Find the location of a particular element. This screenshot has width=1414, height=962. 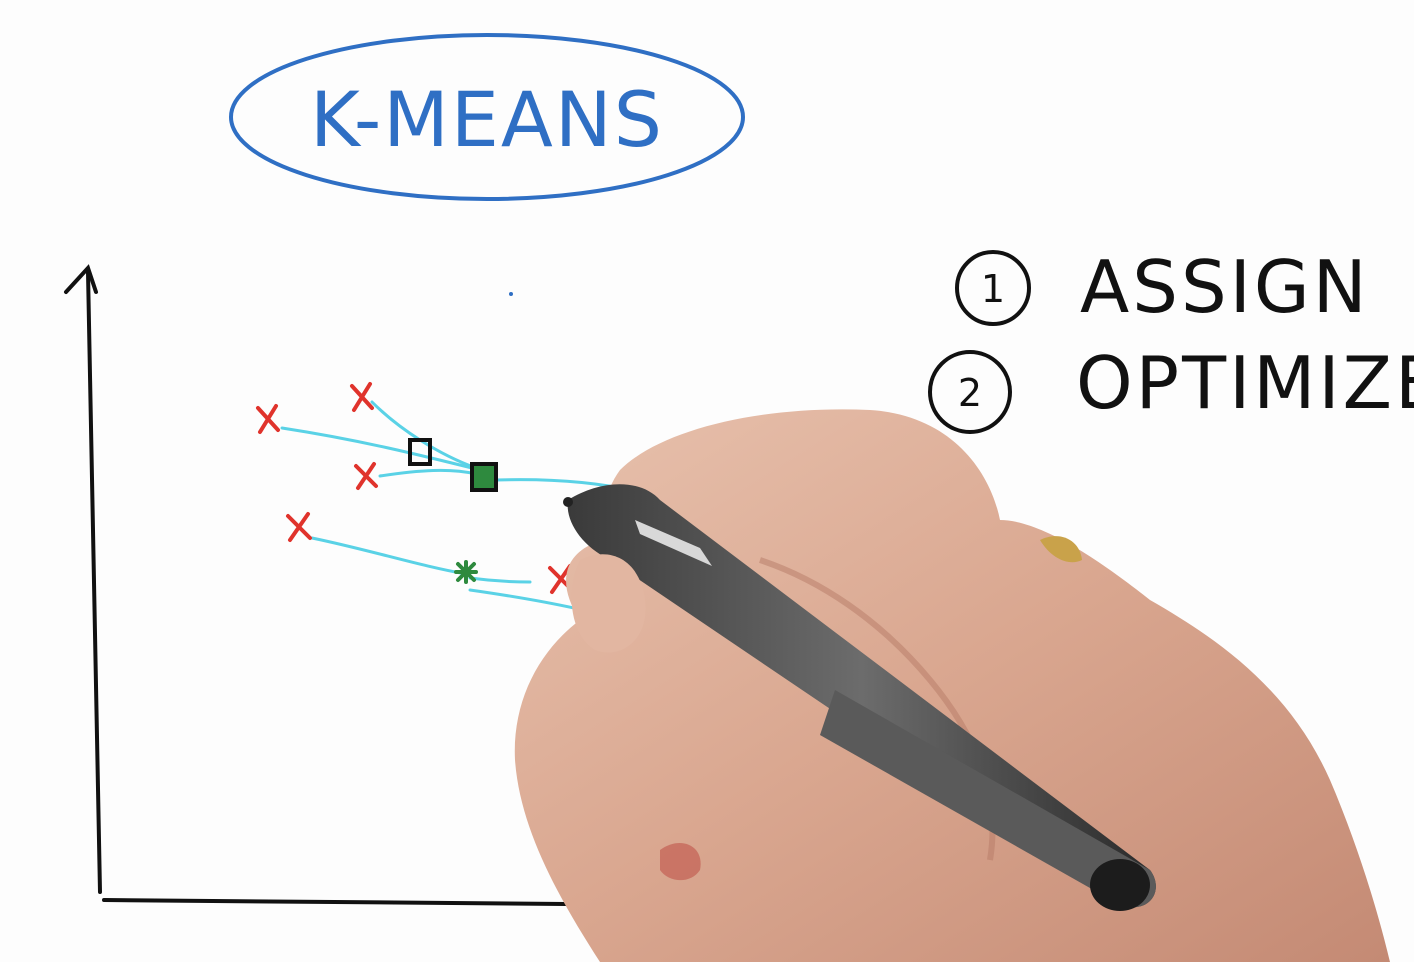

title-text: K-MEANS is located at coordinates (487, 119).